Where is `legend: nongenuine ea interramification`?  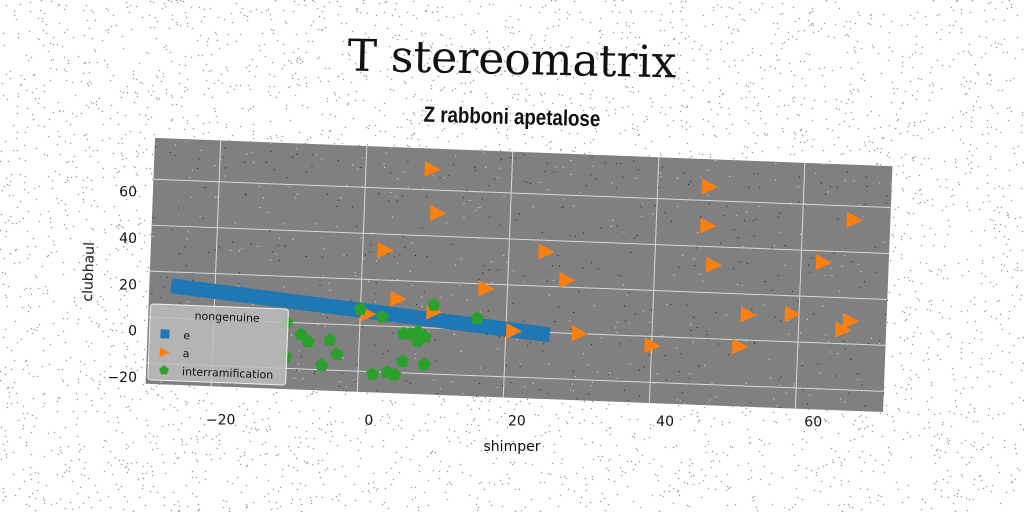
legend: nongenuine ea interramification is located at coordinates (218, 344).